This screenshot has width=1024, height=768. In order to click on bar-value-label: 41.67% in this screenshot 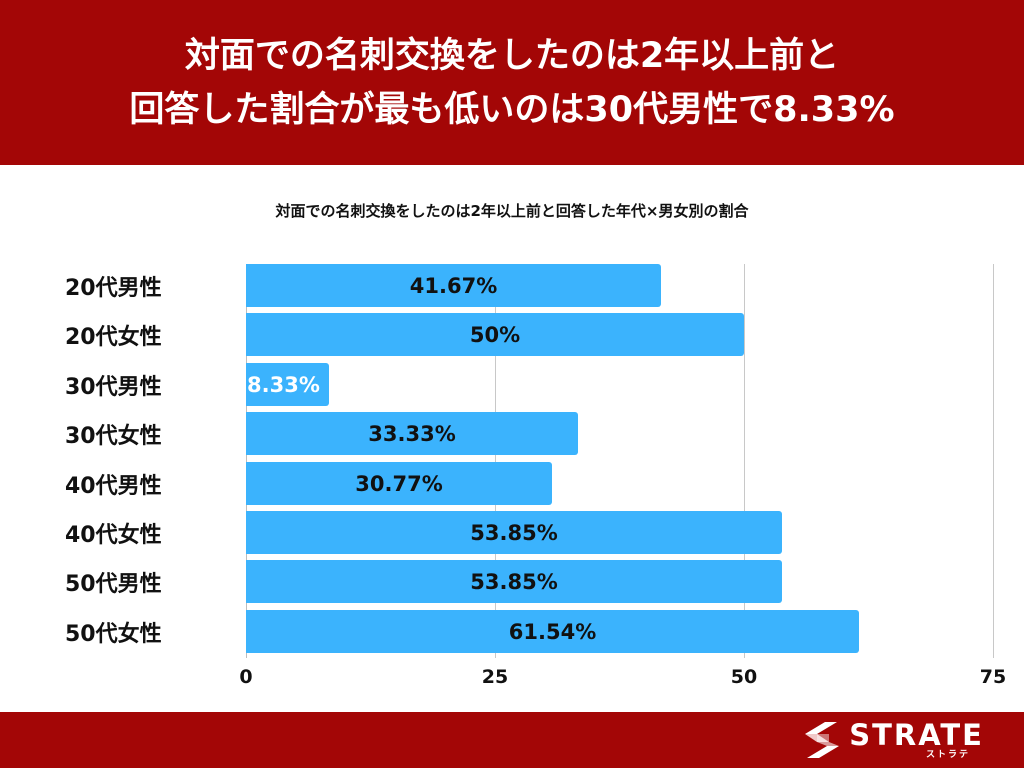, I will do `click(453, 285)`.